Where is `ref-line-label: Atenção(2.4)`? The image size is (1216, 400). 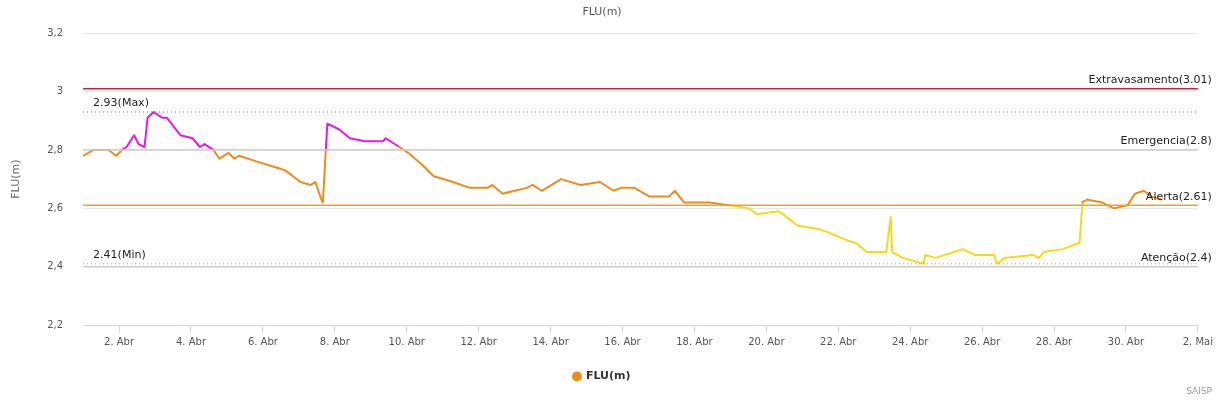 ref-line-label: Atenção(2.4) is located at coordinates (1176, 257).